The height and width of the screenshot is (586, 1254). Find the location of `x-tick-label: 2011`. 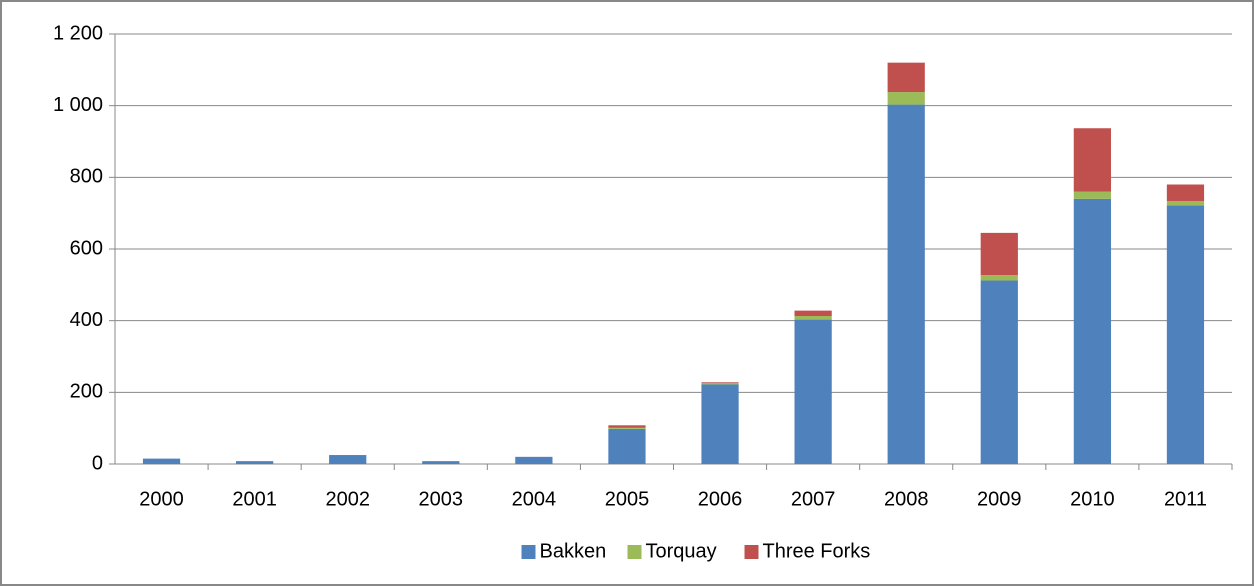

x-tick-label: 2011 is located at coordinates (1185, 499).